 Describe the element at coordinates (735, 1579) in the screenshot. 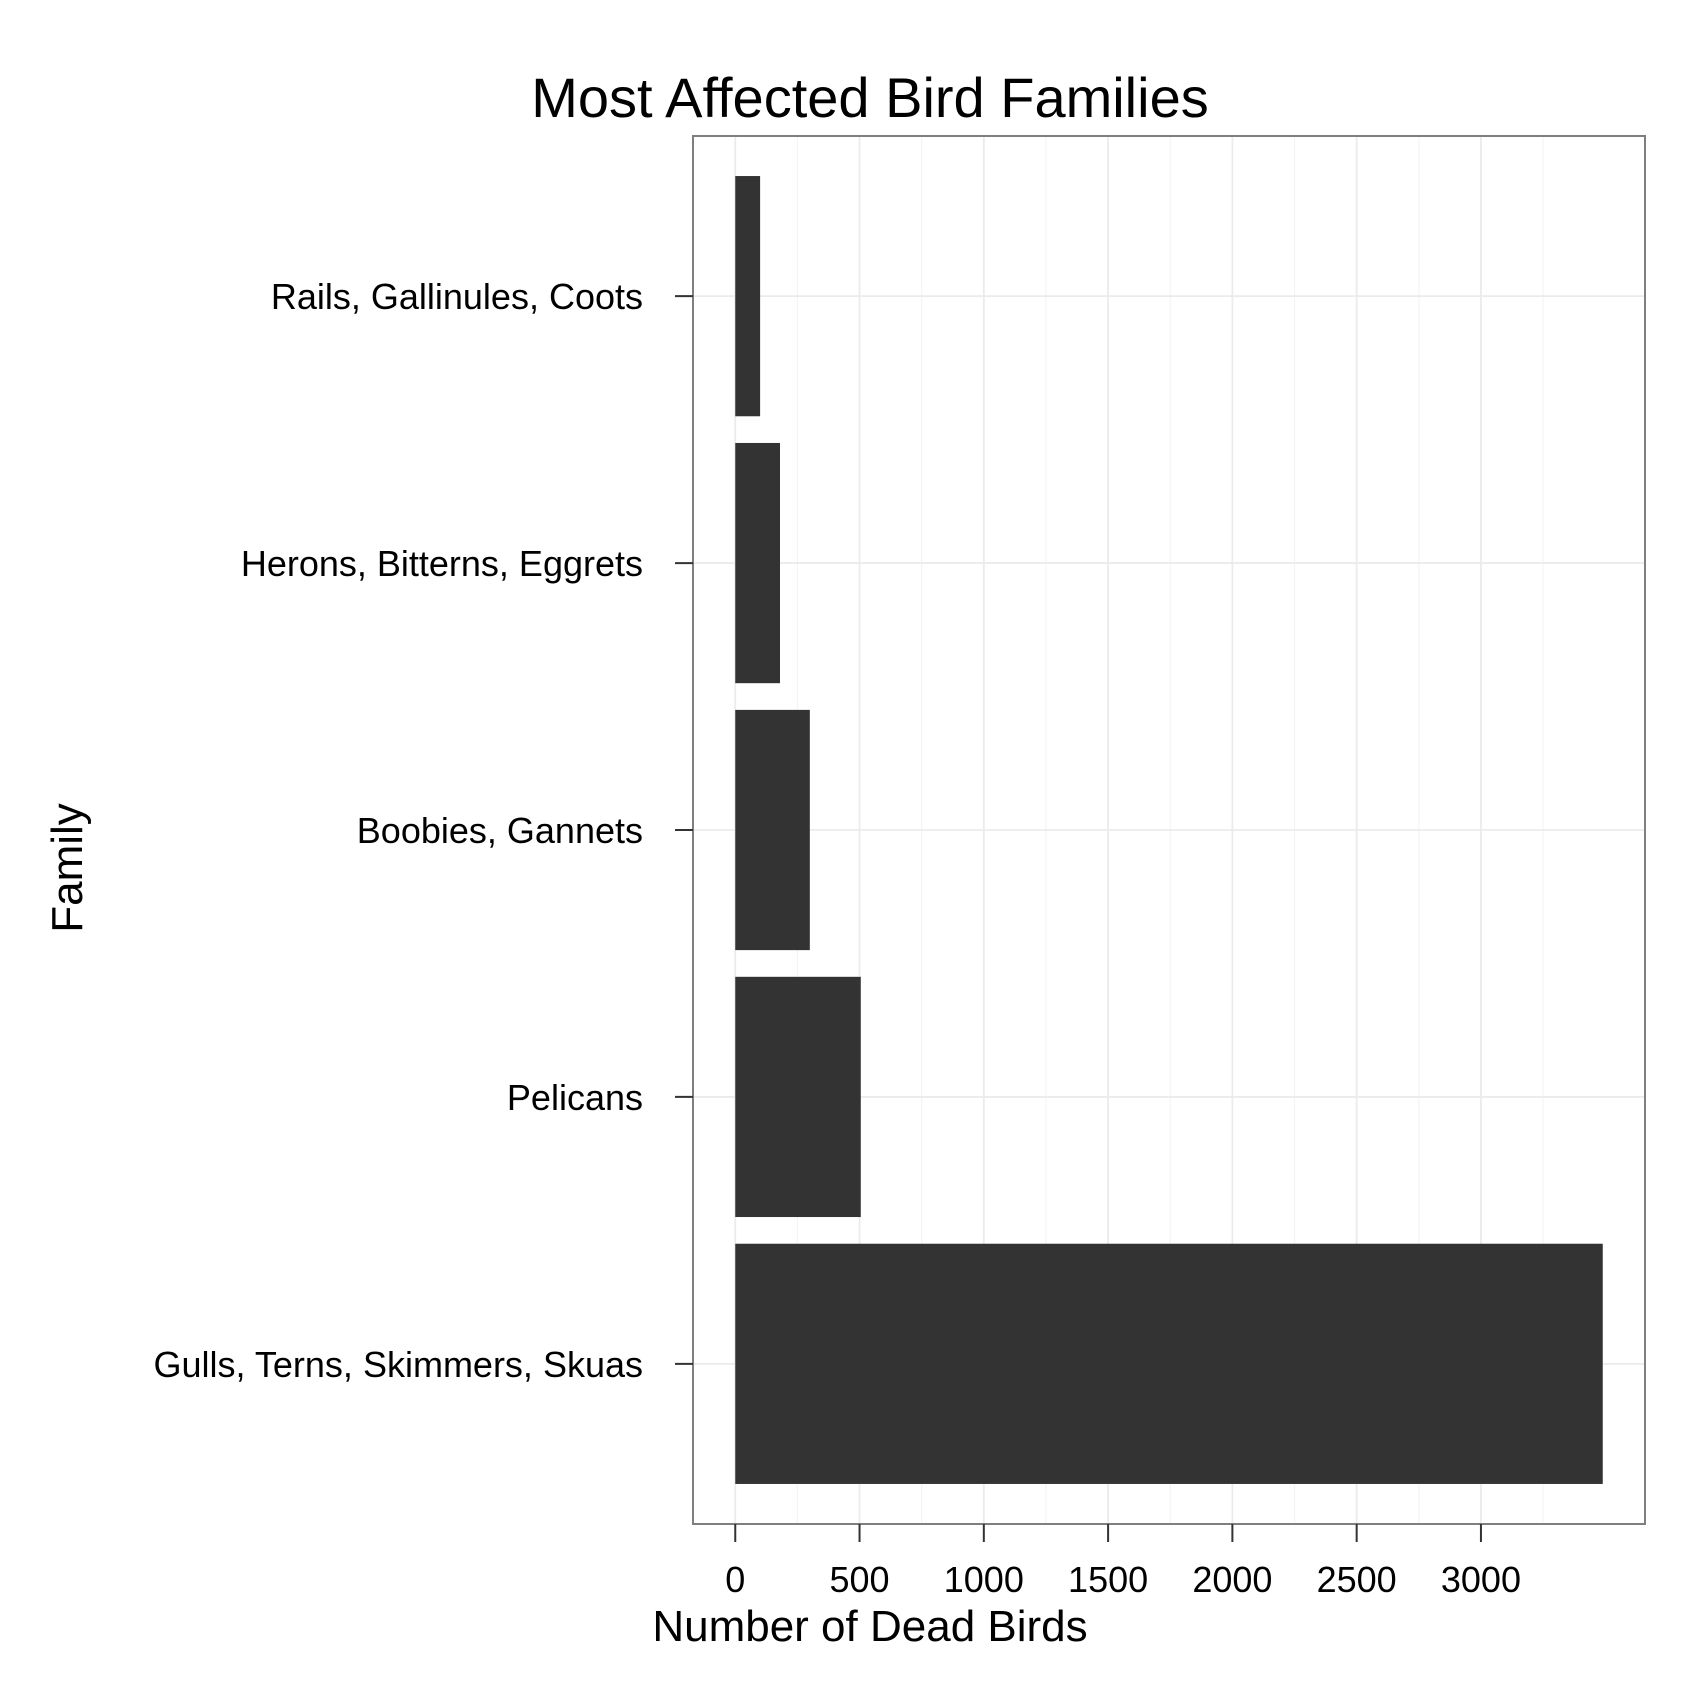

I see `x-tick-label: 0` at that location.